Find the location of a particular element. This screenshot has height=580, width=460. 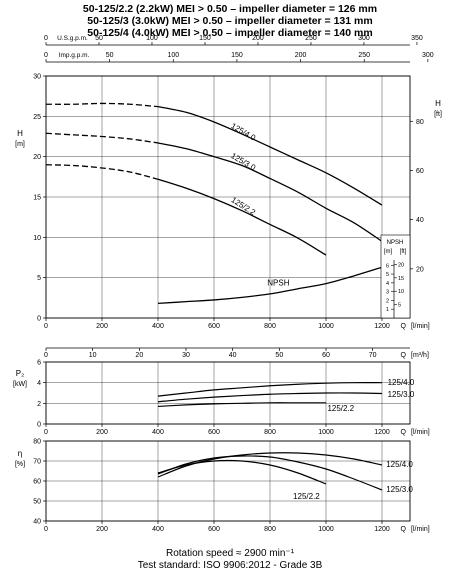

power-curve-label: 125/3.0 is located at coordinates (401, 394).